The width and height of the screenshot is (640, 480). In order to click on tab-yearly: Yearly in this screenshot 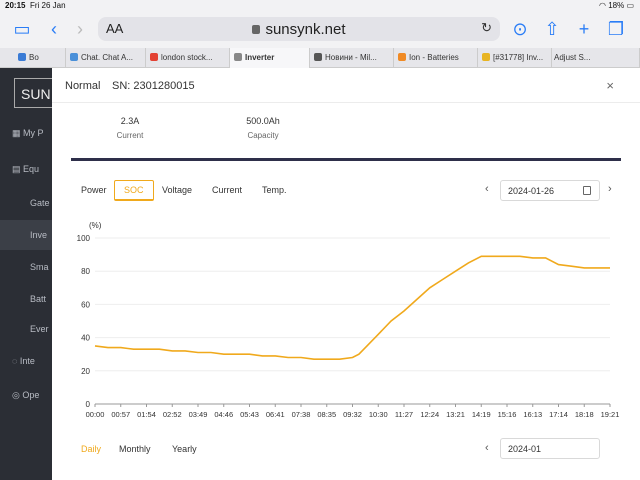, I will do `click(184, 449)`.